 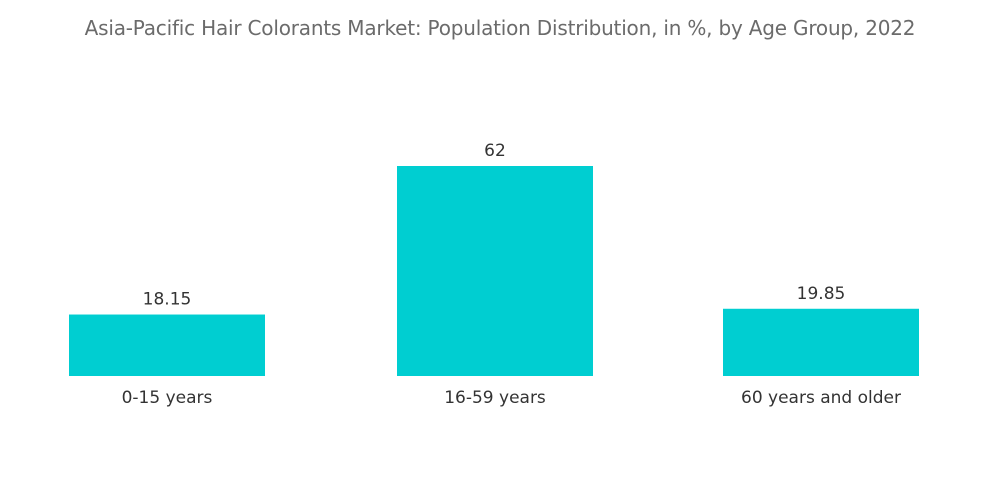 I want to click on category-label-3: 60 years and older, so click(x=821, y=398).